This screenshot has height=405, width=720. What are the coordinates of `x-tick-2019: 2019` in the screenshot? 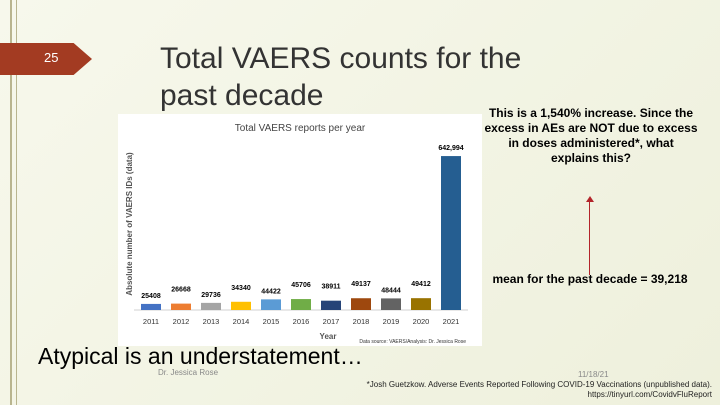 It's located at (391, 321).